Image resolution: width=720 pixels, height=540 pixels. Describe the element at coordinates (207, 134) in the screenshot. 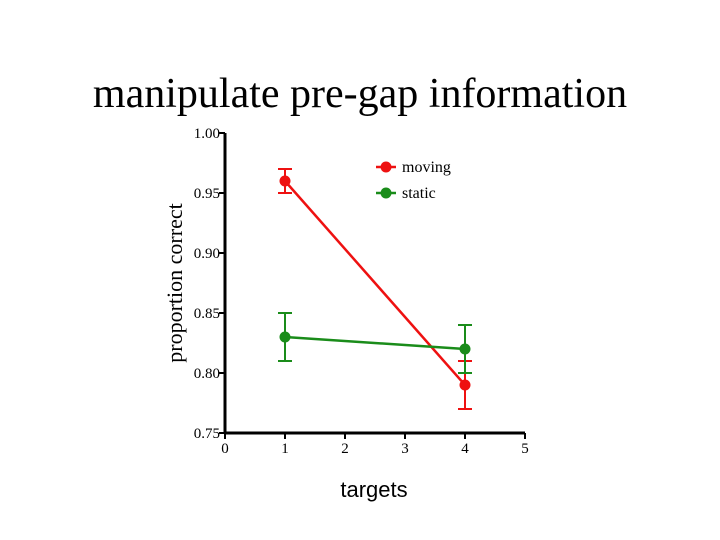

I see `y-tick-label: 1.00` at that location.